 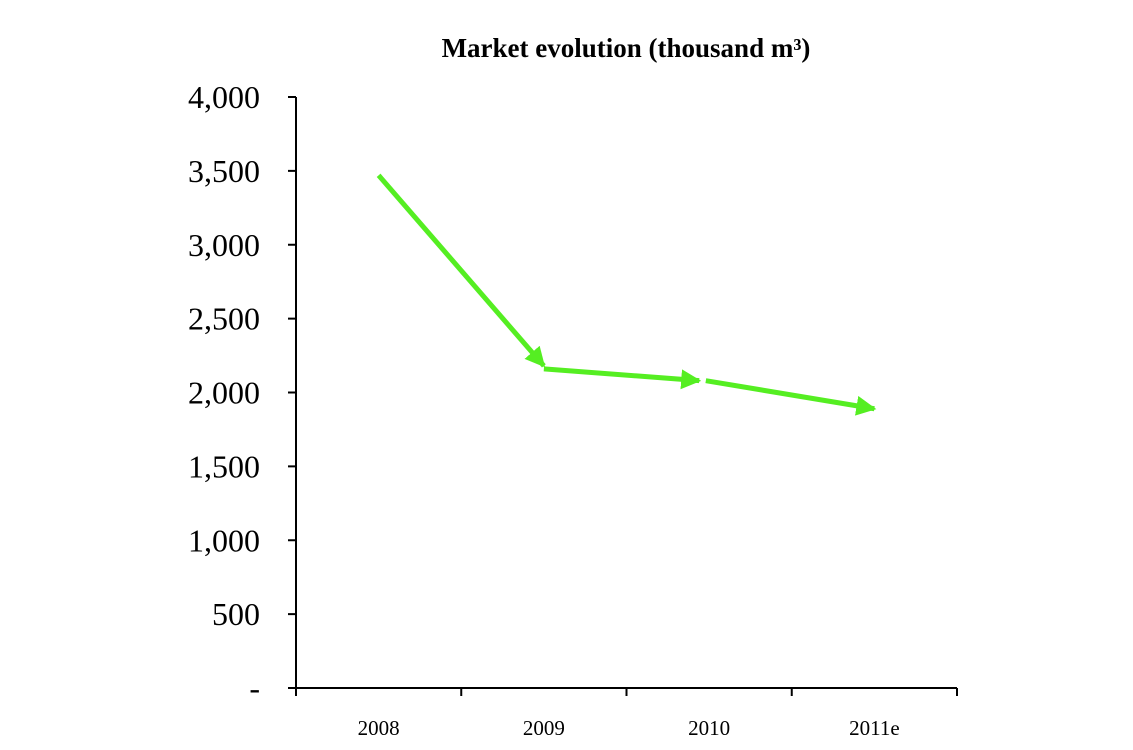 I want to click on y-tick-label: 1,500, so click(x=224, y=466).